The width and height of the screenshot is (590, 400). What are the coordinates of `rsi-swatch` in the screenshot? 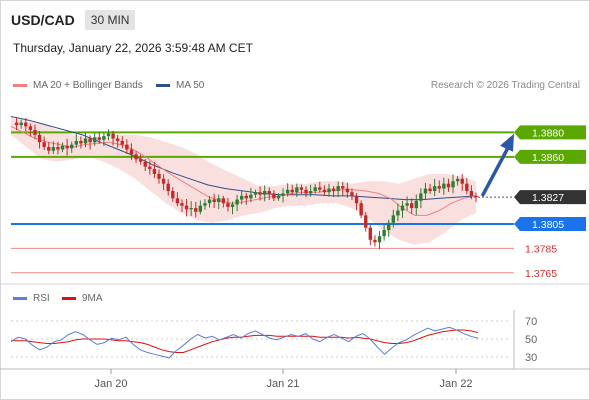 It's located at (20, 298).